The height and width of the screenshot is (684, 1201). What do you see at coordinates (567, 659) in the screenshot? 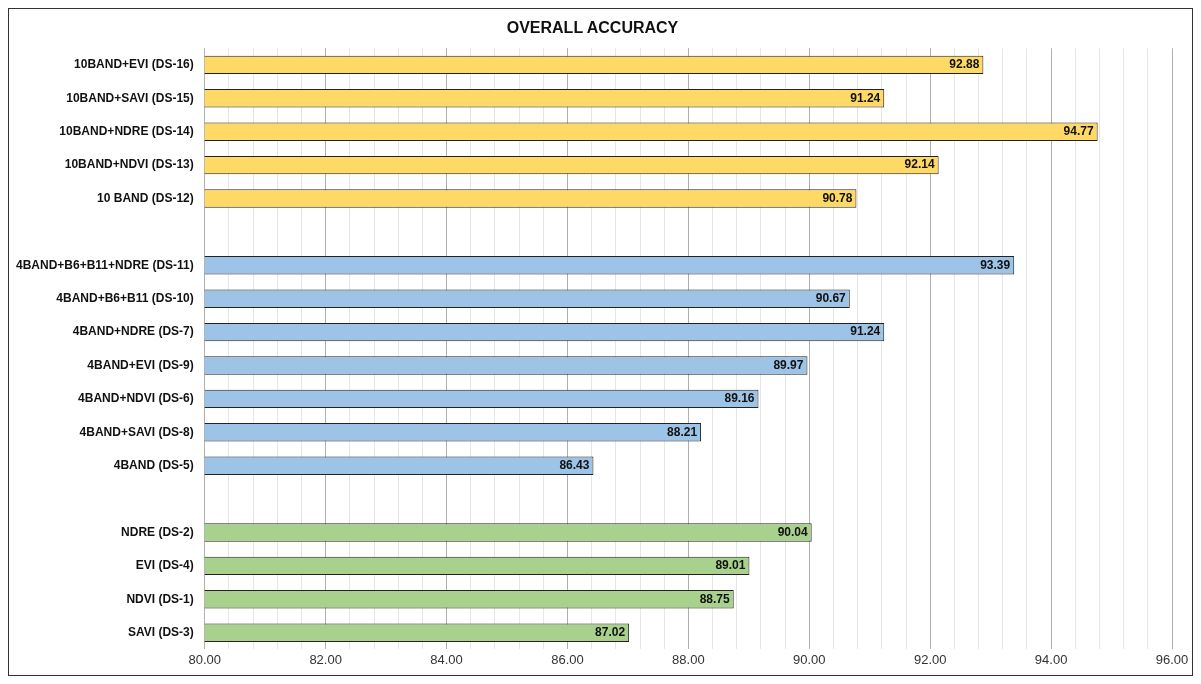
I see `x-tick-label: 86.00` at bounding box center [567, 659].